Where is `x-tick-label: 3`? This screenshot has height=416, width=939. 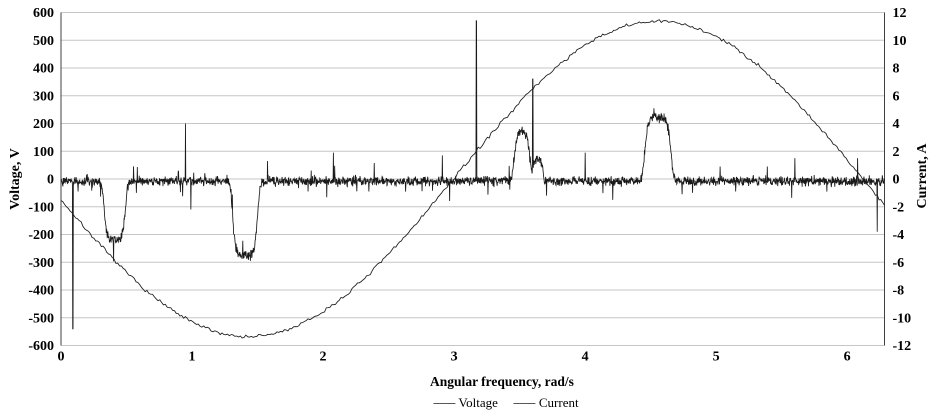
x-tick-label: 3 is located at coordinates (454, 357).